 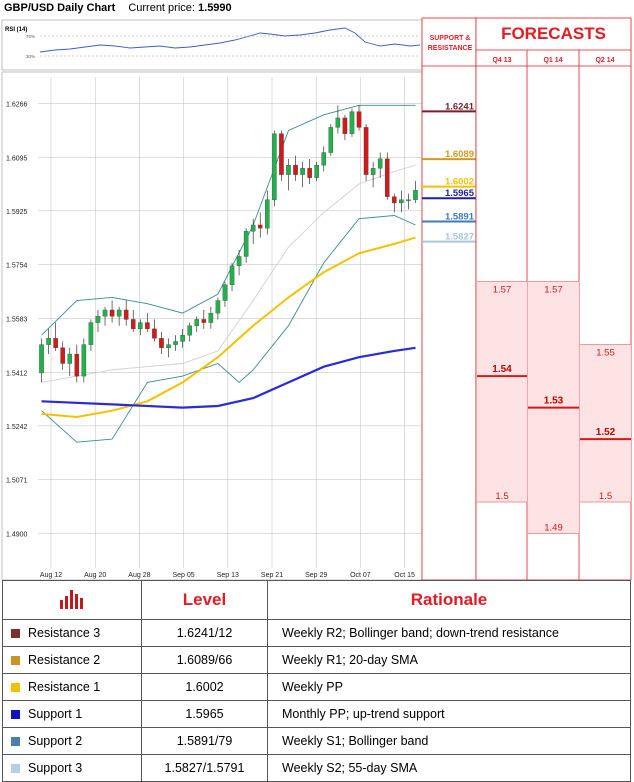 I want to click on x-tick-label: Sep 13, so click(x=228, y=575).